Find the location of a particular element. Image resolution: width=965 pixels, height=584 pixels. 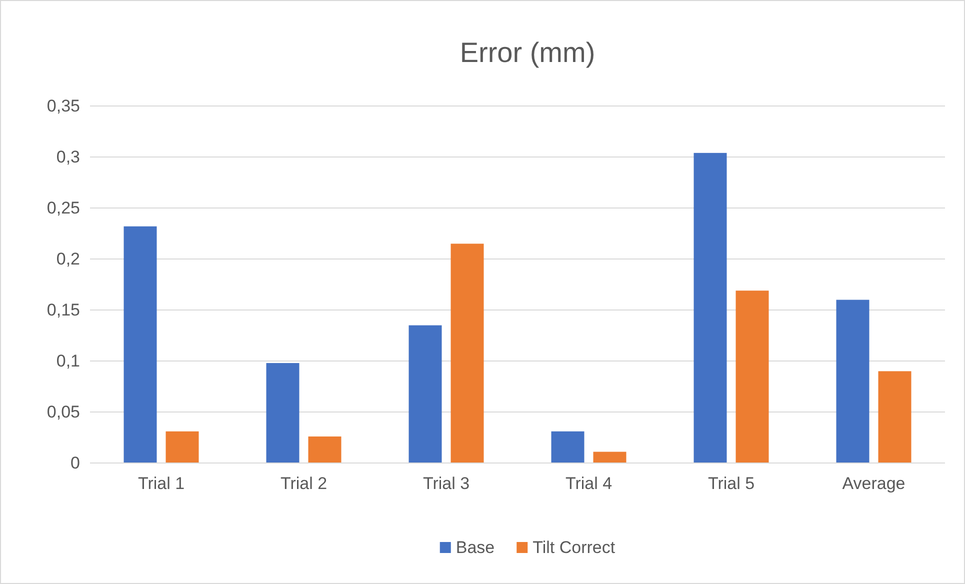

y-tick-label: 0,1 is located at coordinates (68, 360).